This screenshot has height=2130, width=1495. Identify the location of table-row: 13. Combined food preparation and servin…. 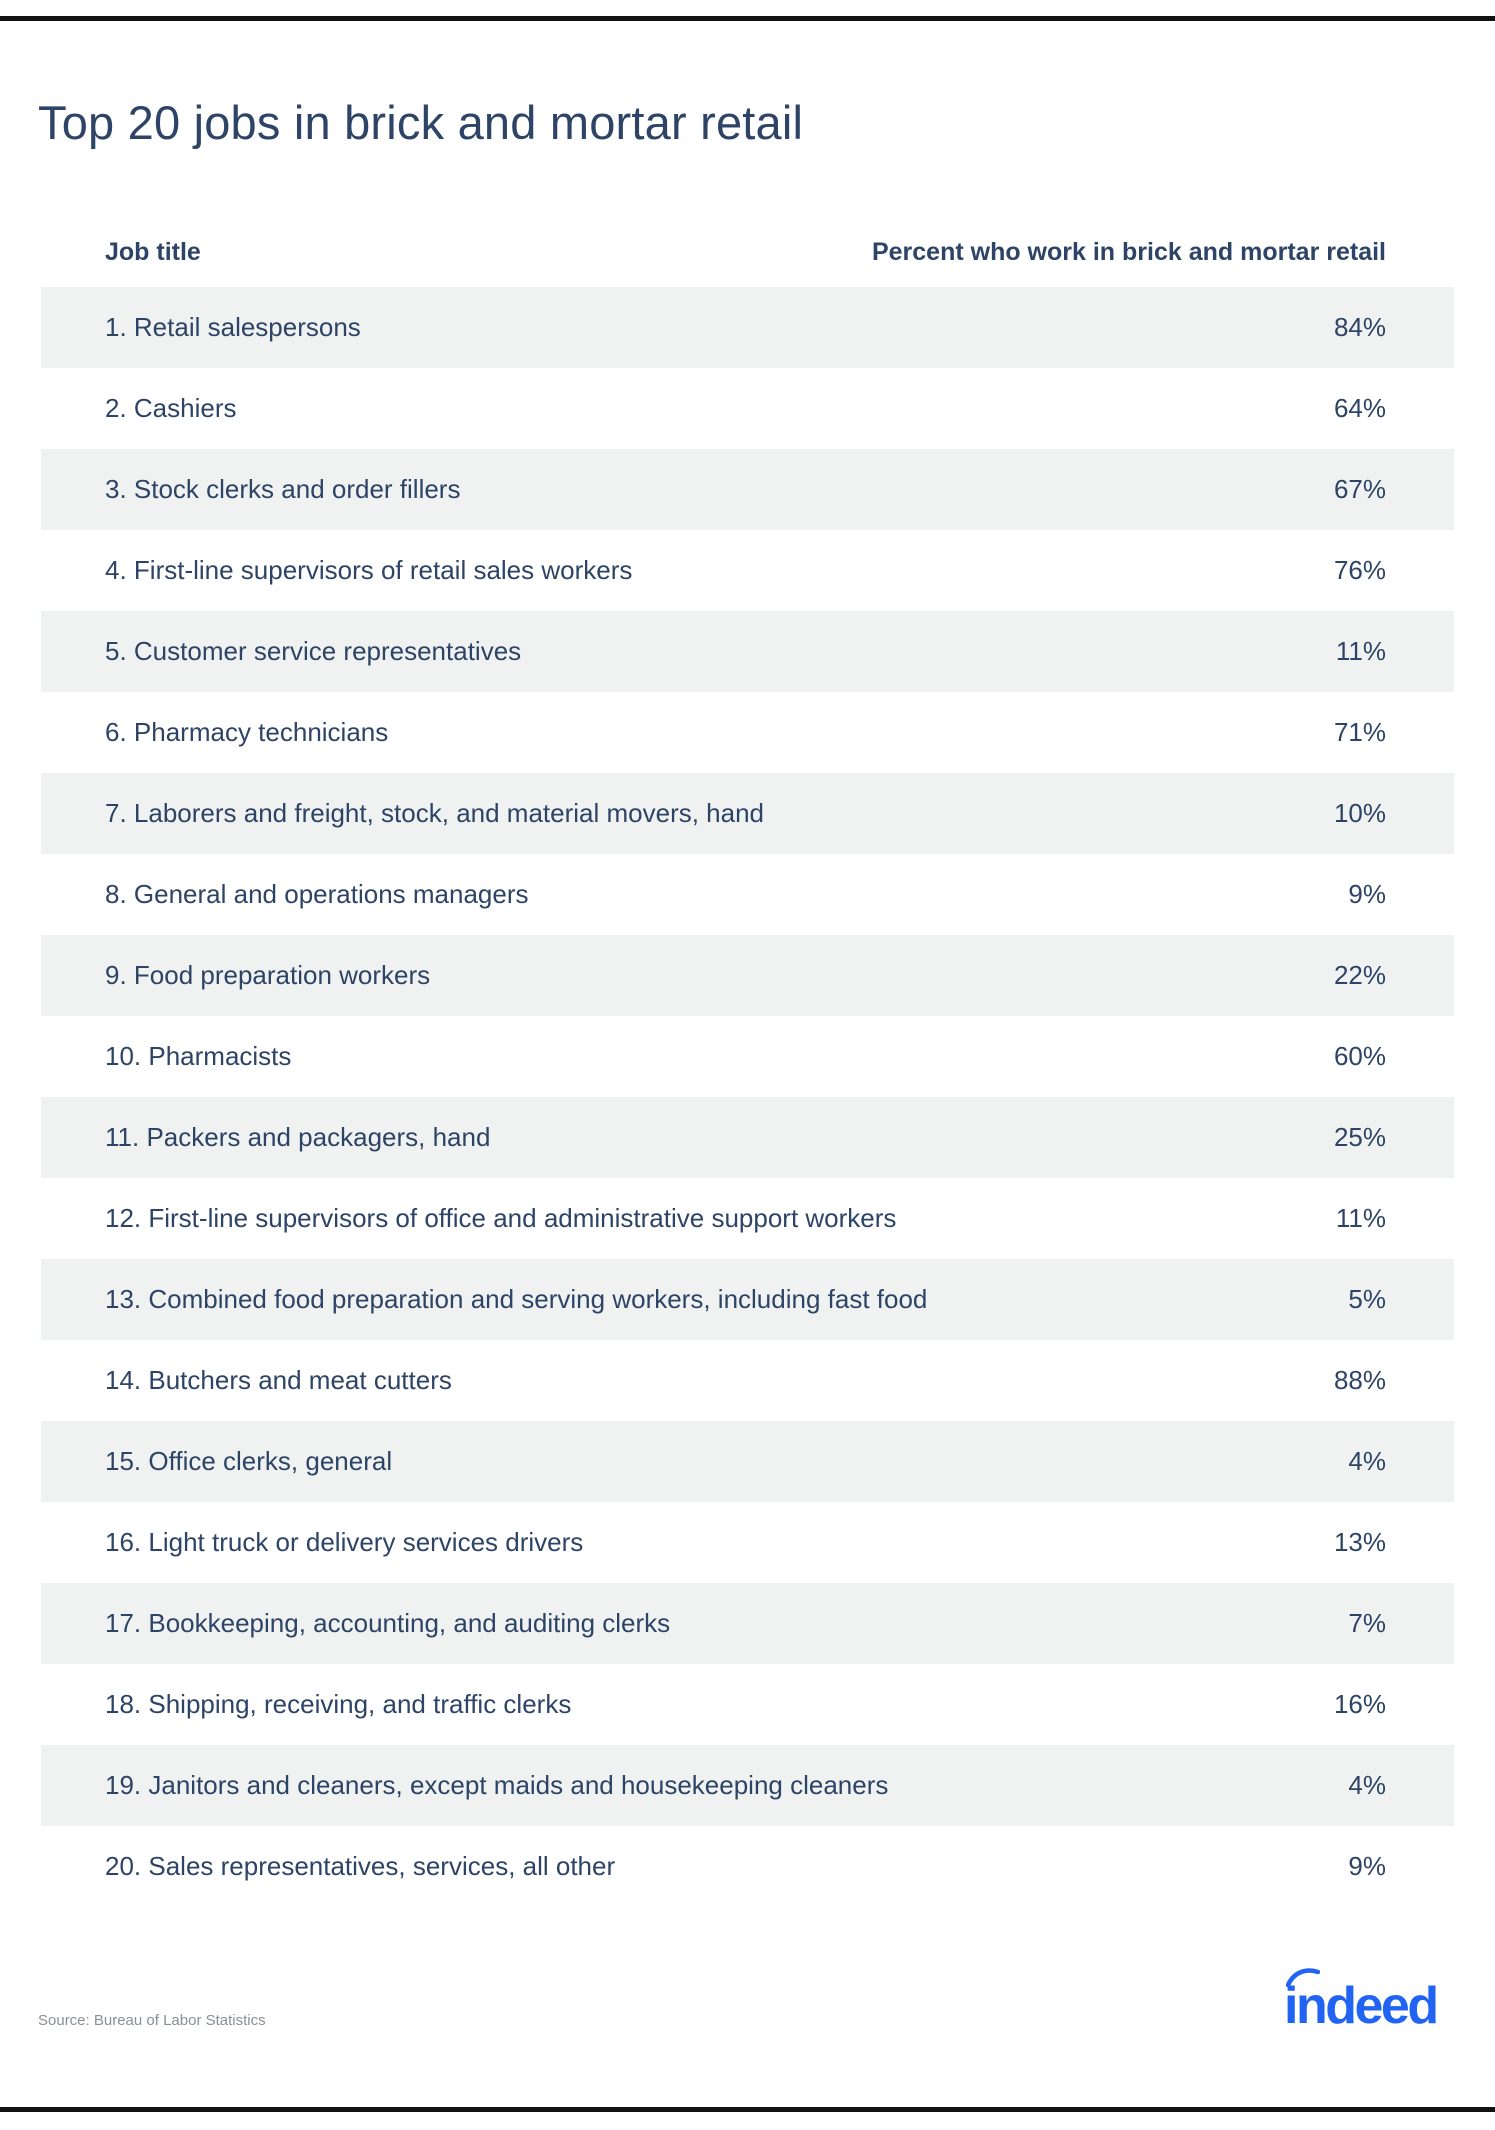
(747, 1299).